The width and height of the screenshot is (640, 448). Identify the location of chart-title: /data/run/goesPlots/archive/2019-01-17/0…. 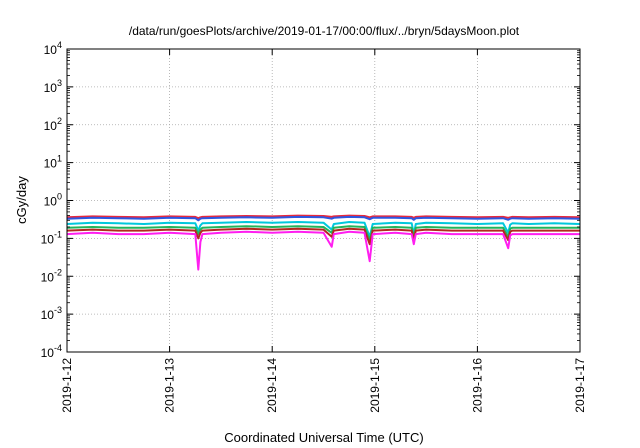
(324, 31).